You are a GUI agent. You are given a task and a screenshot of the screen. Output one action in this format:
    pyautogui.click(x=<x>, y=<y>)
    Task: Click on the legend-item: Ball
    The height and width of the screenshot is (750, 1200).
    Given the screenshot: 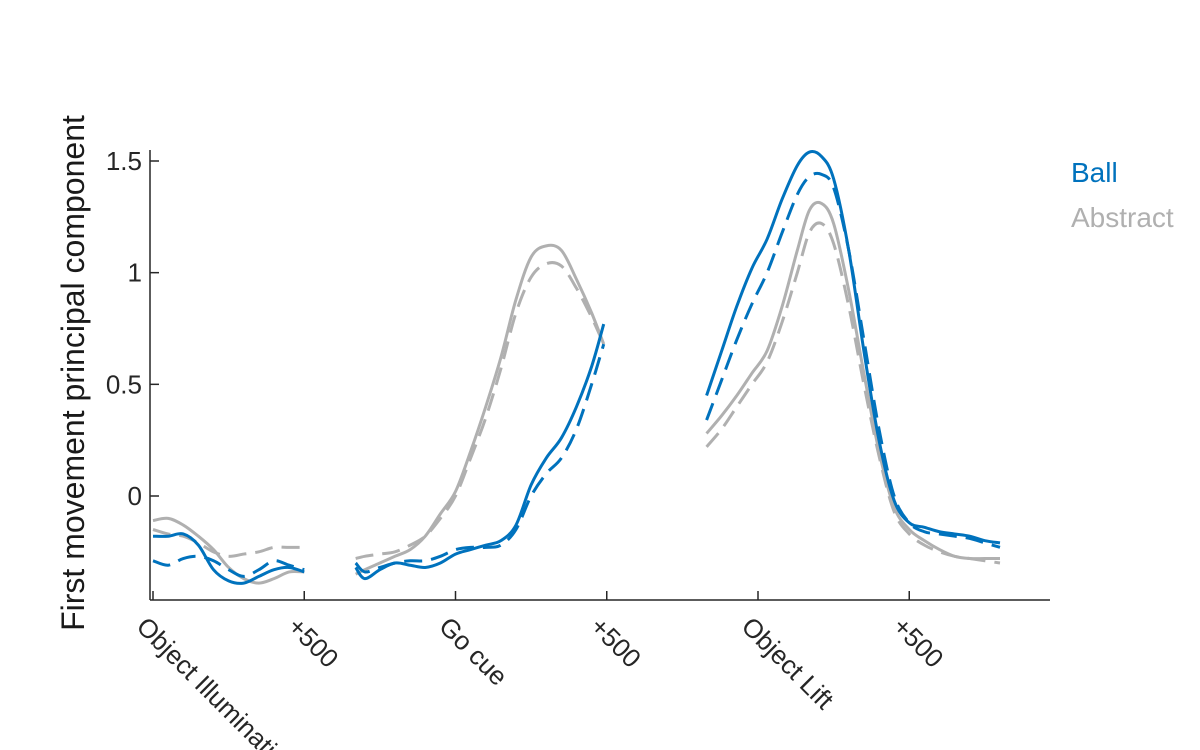 What is the action you would take?
    pyautogui.click(x=1094, y=172)
    